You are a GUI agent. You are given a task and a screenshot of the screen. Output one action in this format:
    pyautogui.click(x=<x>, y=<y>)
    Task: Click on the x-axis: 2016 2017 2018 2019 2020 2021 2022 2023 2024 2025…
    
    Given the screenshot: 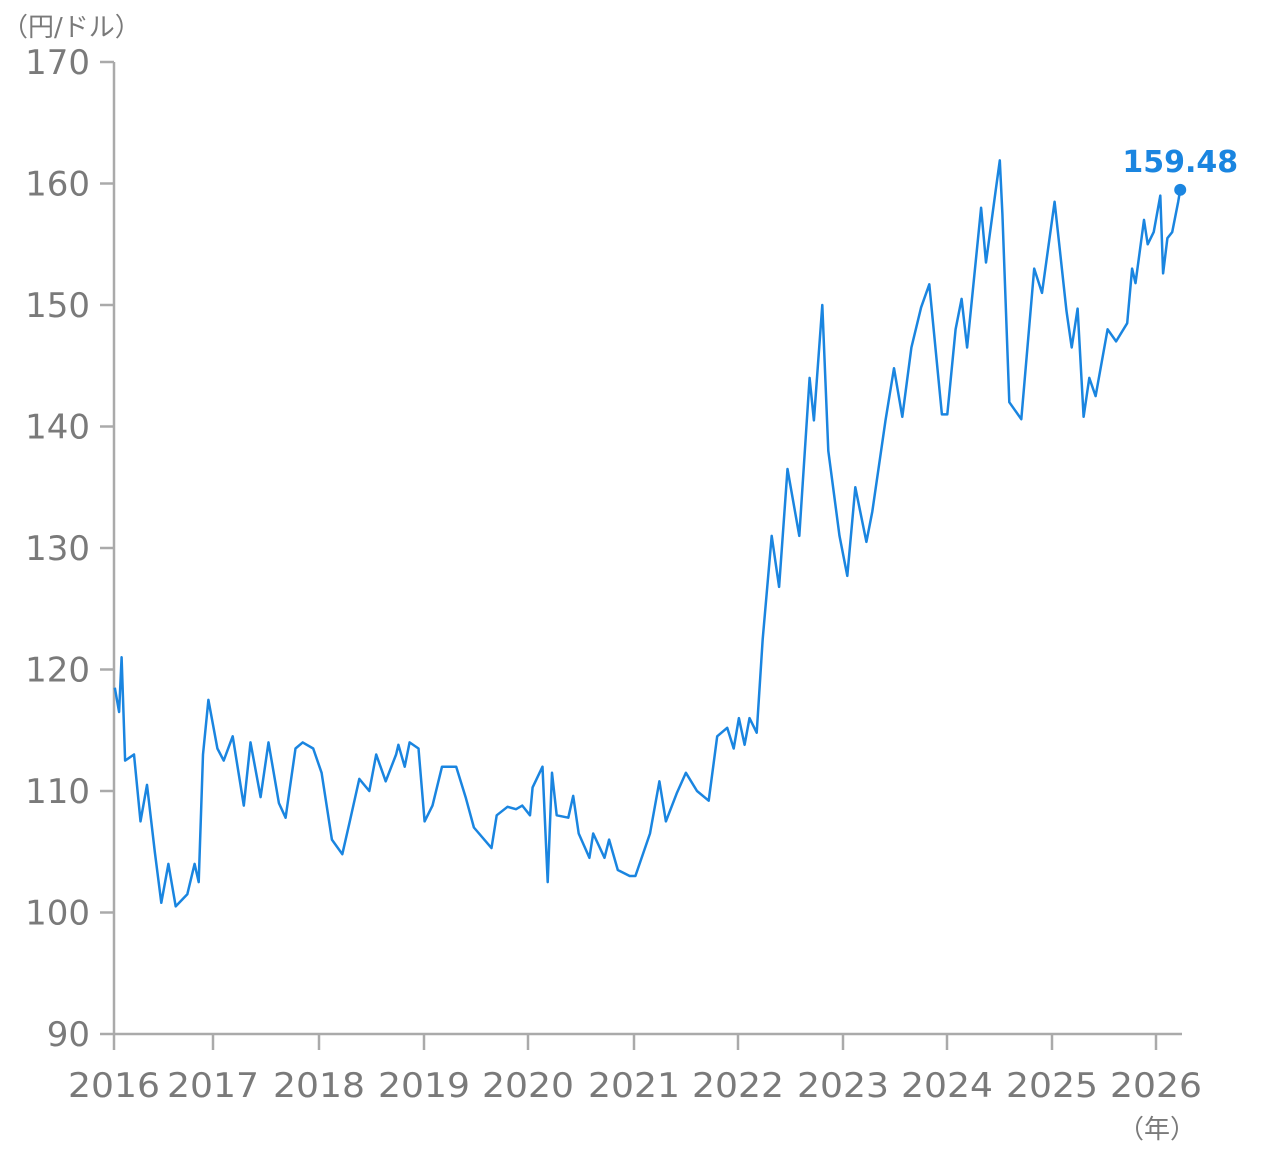 What is the action you would take?
    pyautogui.click(x=635, y=1070)
    